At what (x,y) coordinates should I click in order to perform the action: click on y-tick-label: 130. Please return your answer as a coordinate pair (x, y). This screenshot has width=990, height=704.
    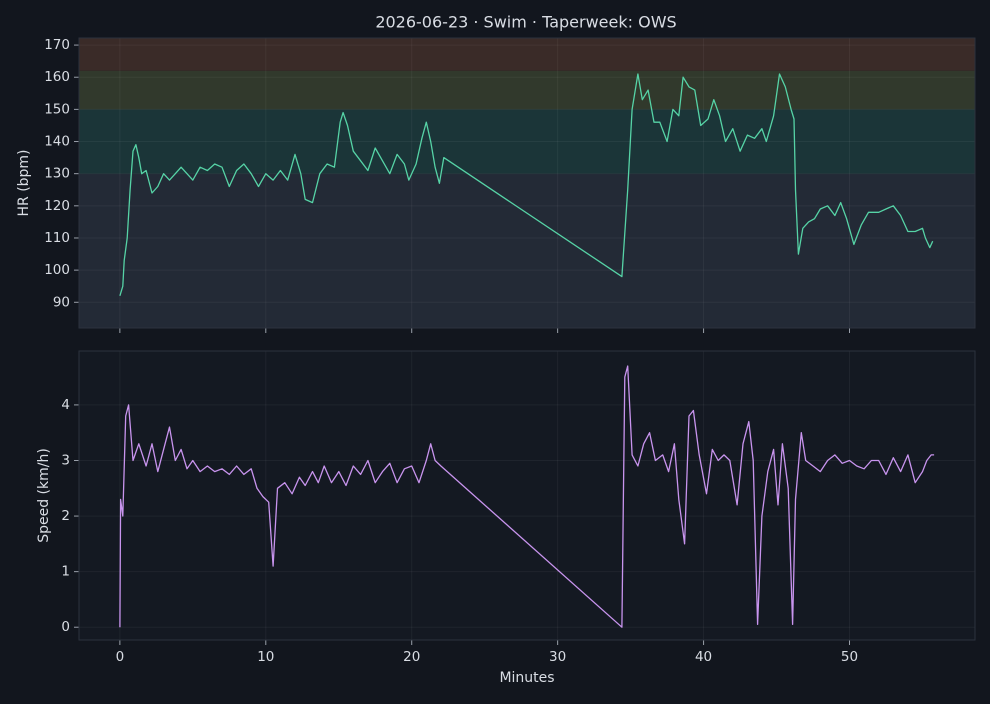
    Looking at the image, I should click on (57, 174).